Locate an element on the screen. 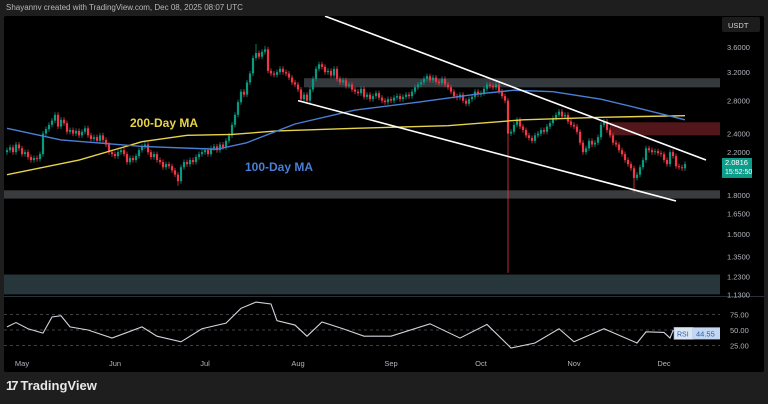 Image resolution: width=768 pixels, height=404 pixels. tradingview-logo-text: TradingView is located at coordinates (58, 385).